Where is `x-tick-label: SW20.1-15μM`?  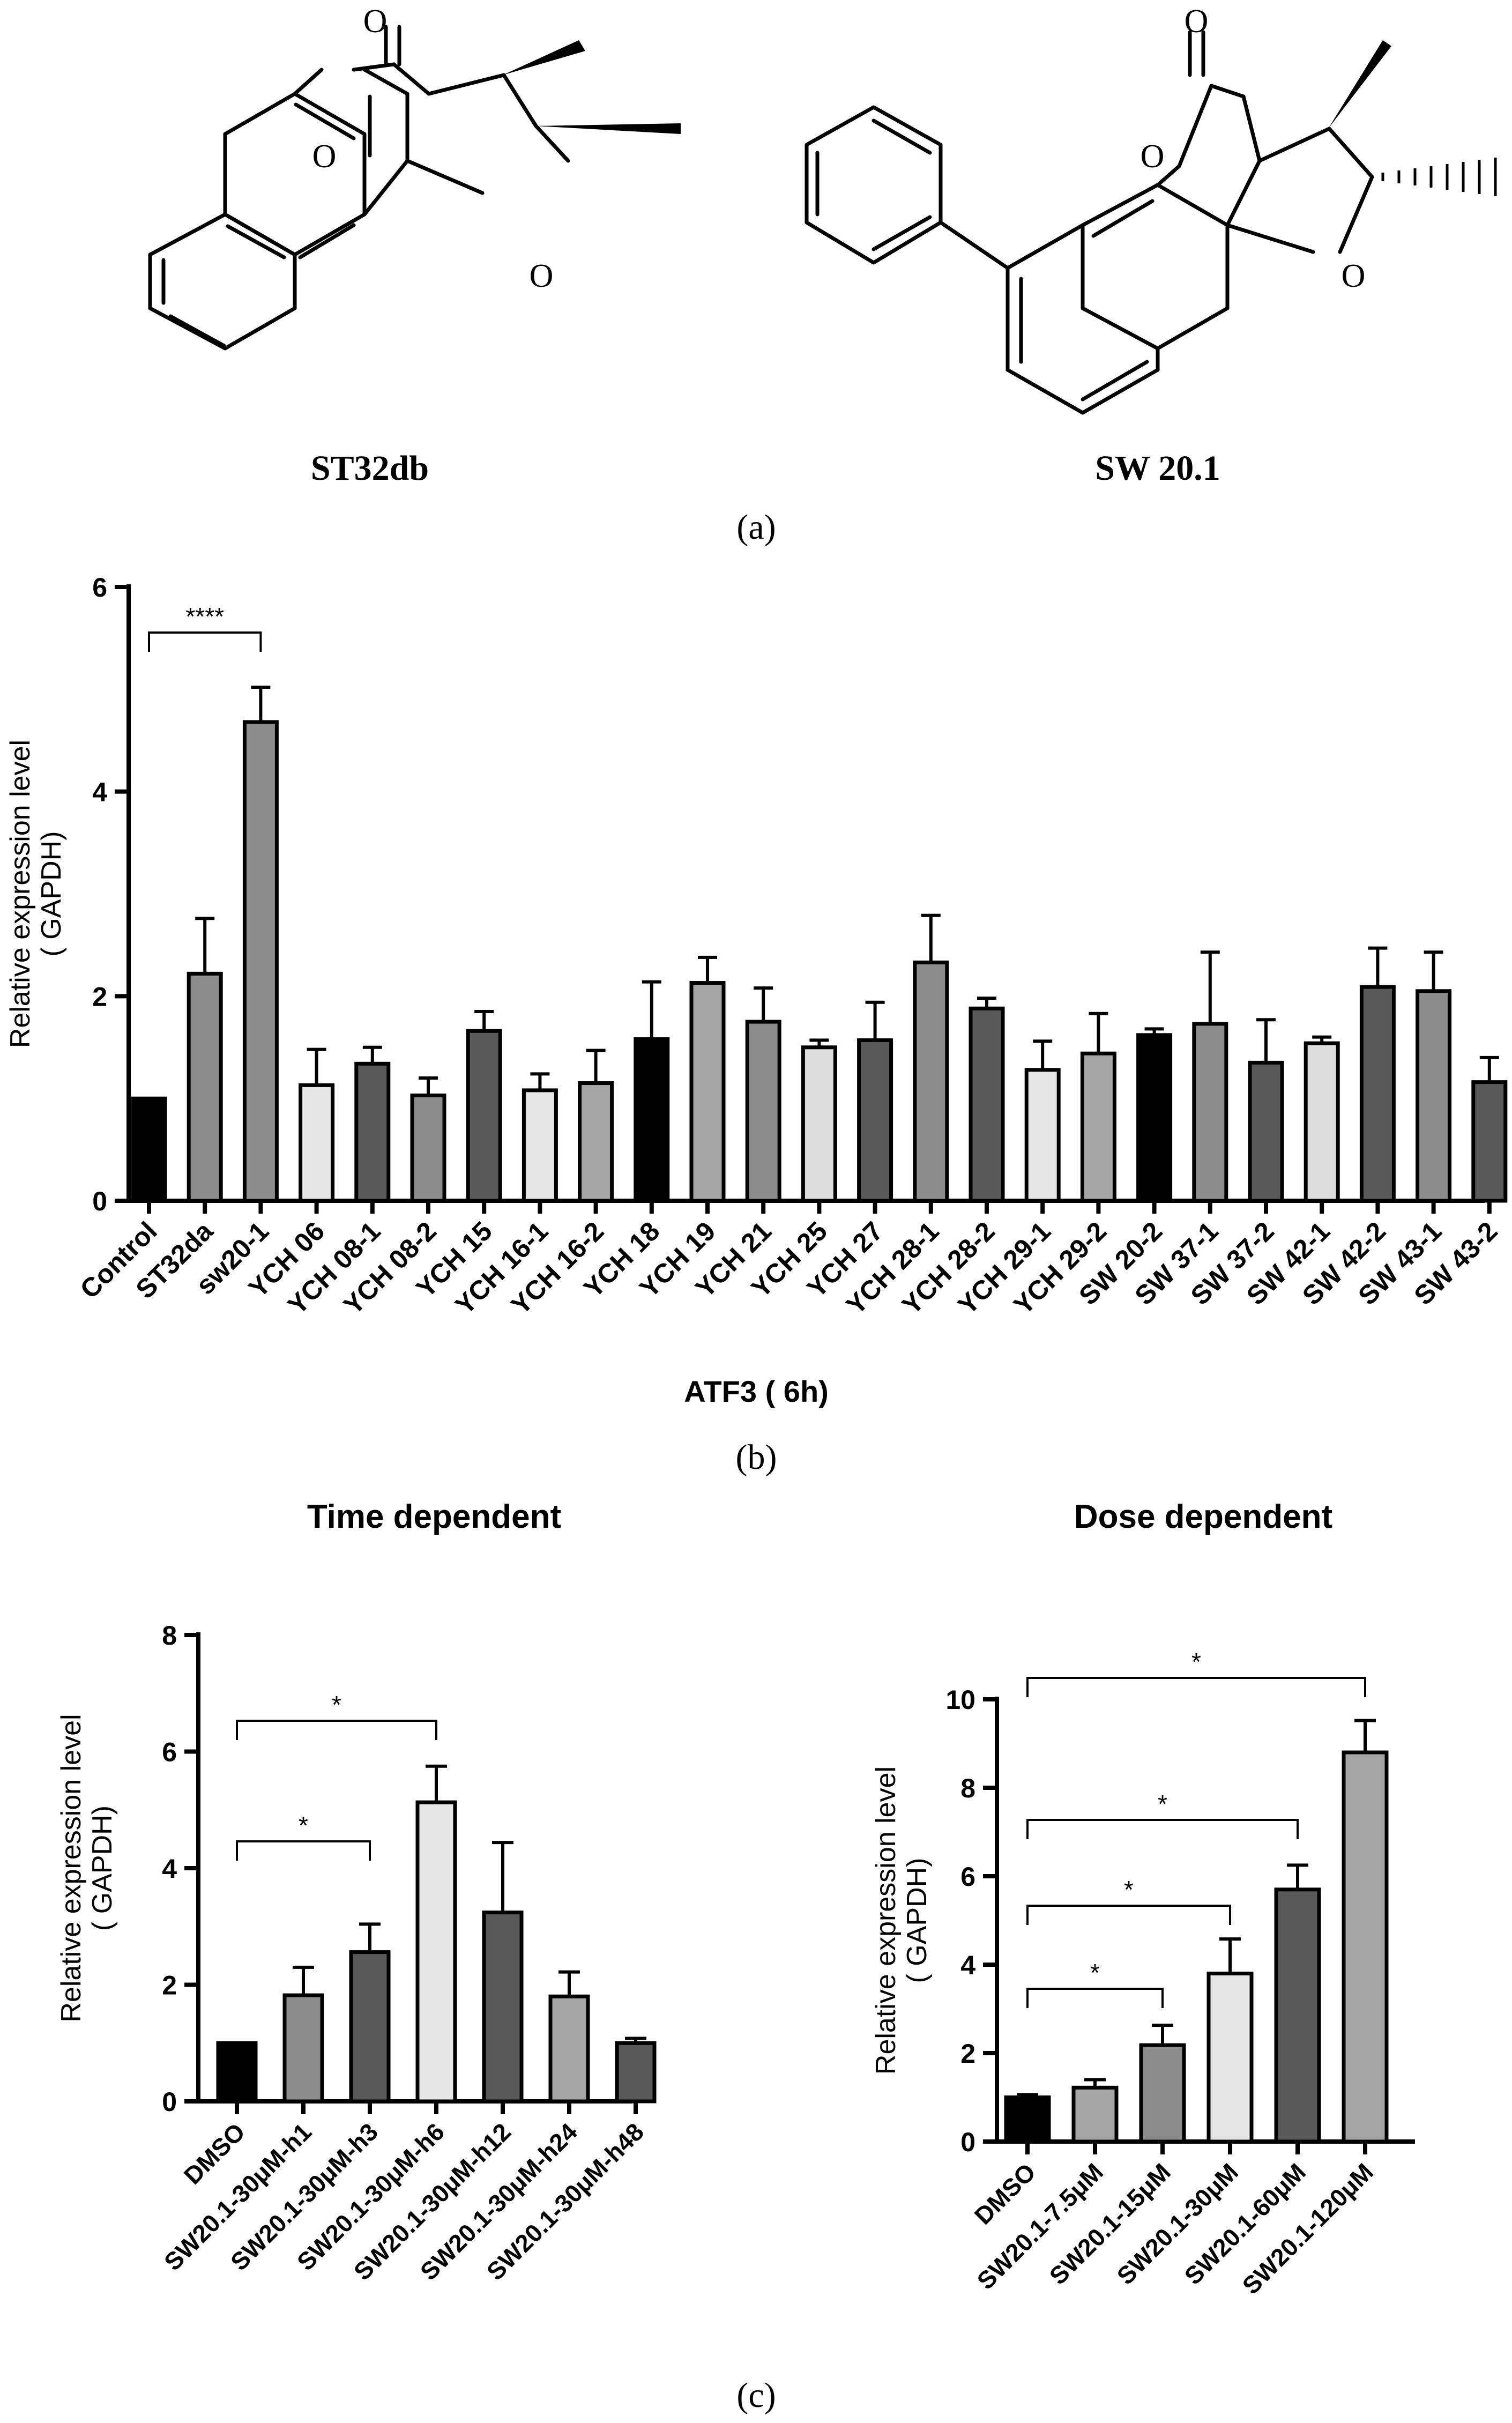 x-tick-label: SW20.1-15μM is located at coordinates (1110, 2224).